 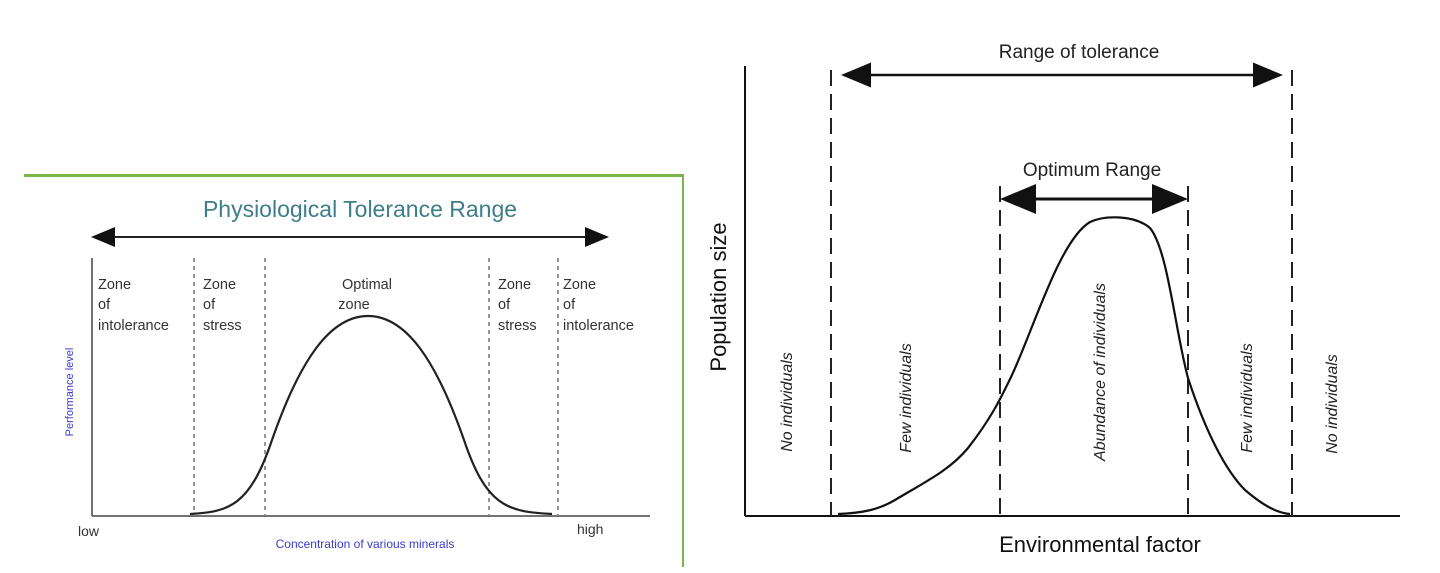 What do you see at coordinates (365, 544) in the screenshot?
I see `left-x-label: Concentration of various minerals` at bounding box center [365, 544].